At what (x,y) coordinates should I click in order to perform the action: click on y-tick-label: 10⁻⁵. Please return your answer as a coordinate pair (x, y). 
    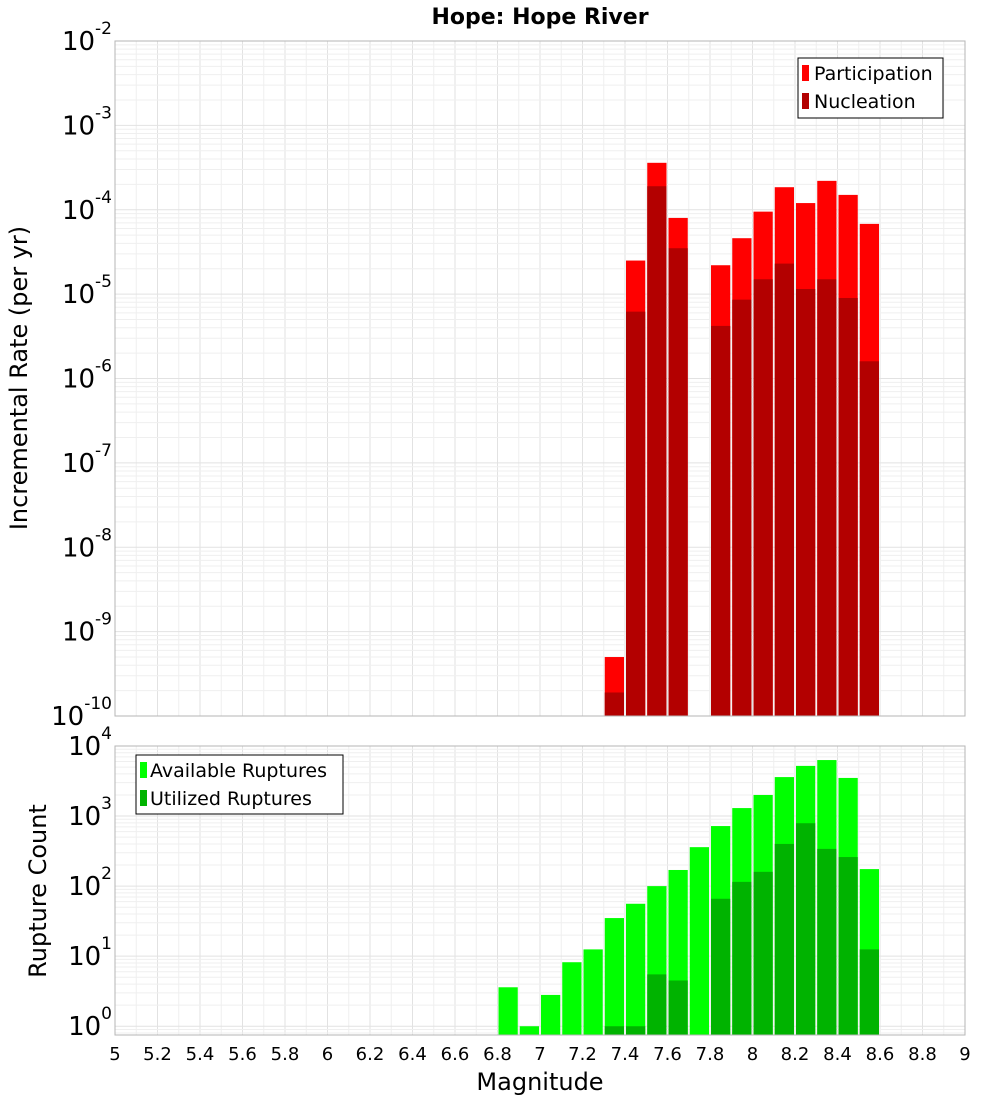
    Looking at the image, I should click on (87, 291).